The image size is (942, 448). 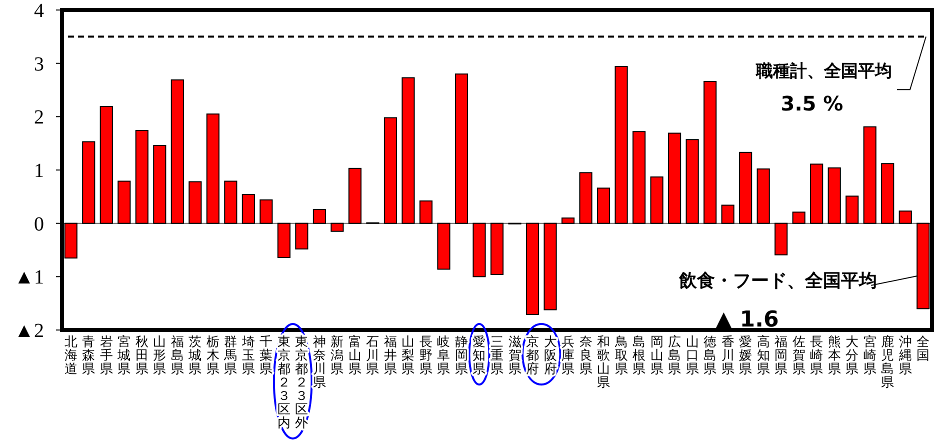 What do you see at coordinates (727, 356) in the screenshot?
I see `x-tick-label: 香川県` at bounding box center [727, 356].